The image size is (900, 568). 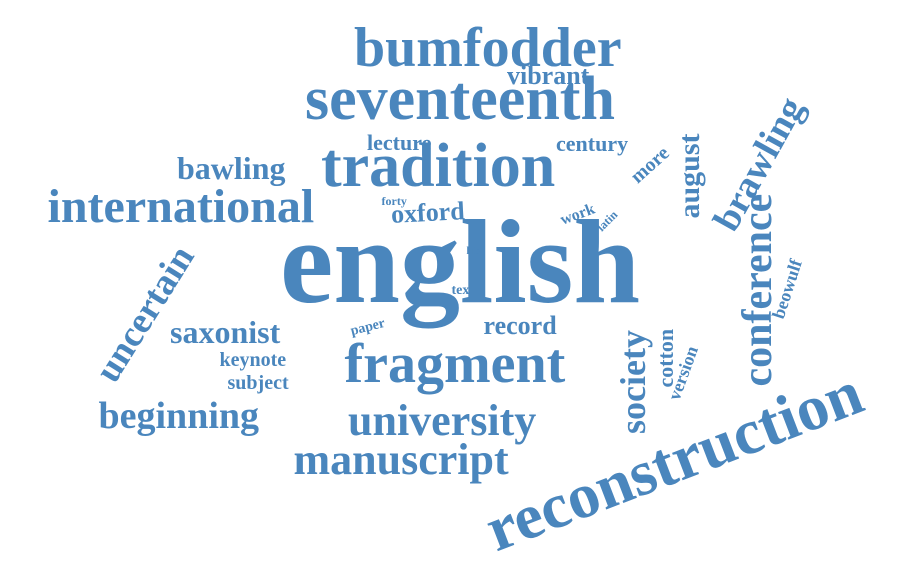 What do you see at coordinates (473, 251) in the screenshot?
I see `word-life: life` at bounding box center [473, 251].